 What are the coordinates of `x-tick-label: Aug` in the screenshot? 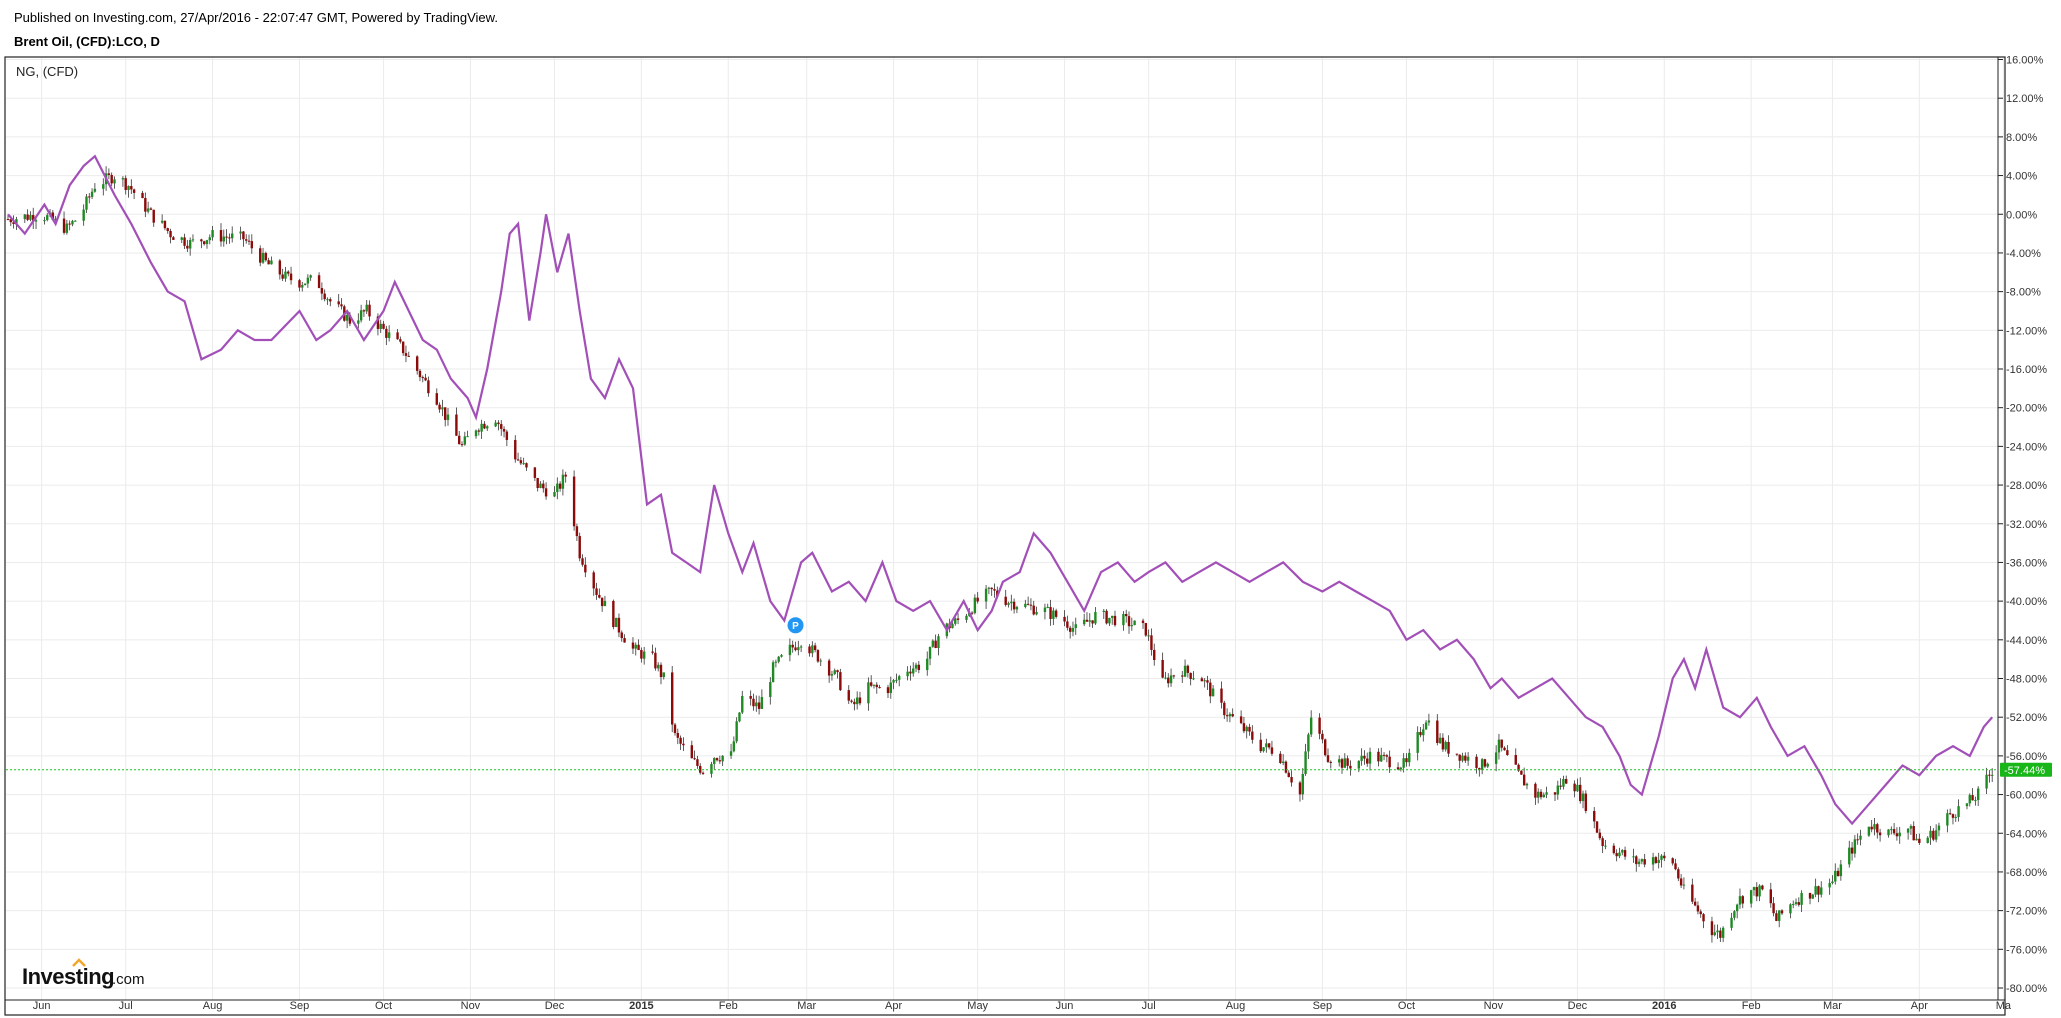 It's located at (1236, 1006).